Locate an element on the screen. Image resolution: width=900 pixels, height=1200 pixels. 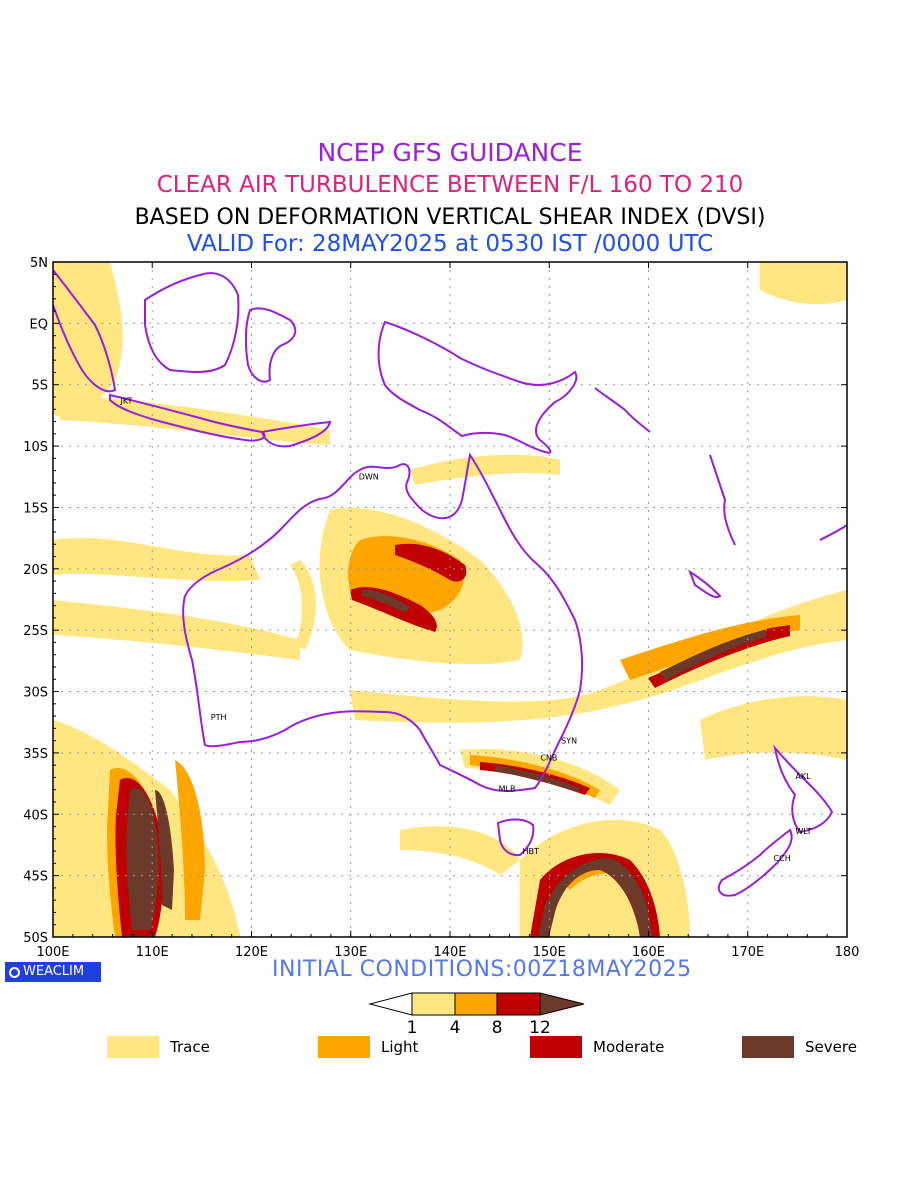
chart-title: NCEP GFS GUIDANCE is located at coordinates (450, 152).